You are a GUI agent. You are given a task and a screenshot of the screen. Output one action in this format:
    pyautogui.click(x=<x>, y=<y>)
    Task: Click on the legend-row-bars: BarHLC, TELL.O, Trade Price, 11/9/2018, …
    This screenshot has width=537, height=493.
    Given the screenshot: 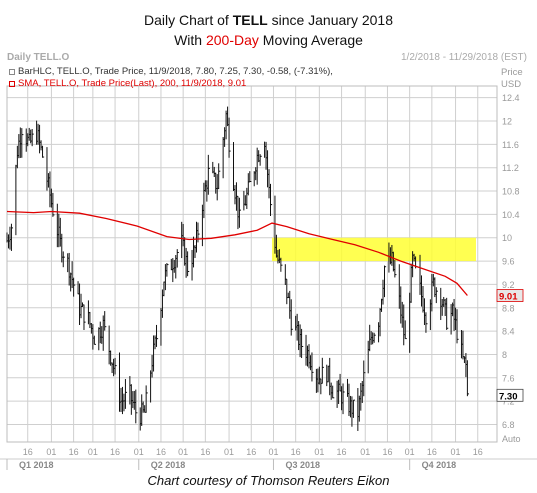 What is the action you would take?
    pyautogui.click(x=171, y=72)
    